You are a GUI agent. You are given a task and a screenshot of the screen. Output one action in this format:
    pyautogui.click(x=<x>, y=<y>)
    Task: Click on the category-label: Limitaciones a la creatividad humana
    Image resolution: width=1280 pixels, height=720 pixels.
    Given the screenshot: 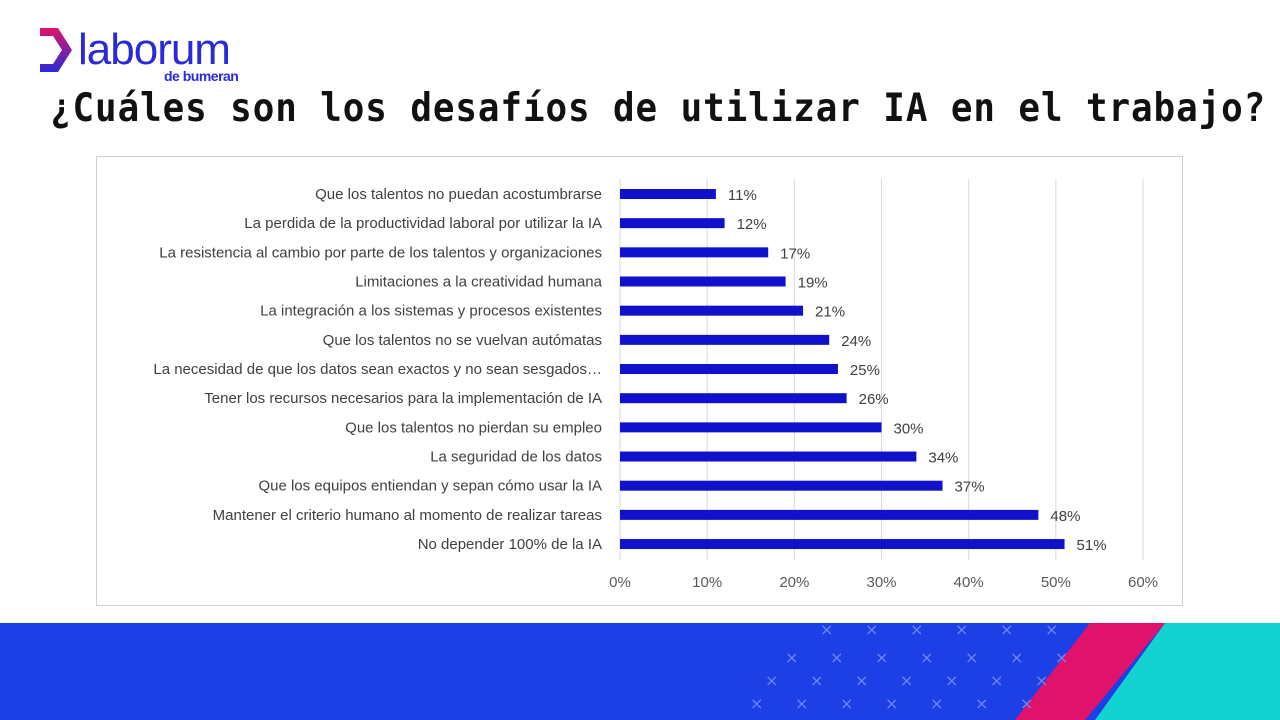 What is the action you would take?
    pyautogui.click(x=478, y=282)
    